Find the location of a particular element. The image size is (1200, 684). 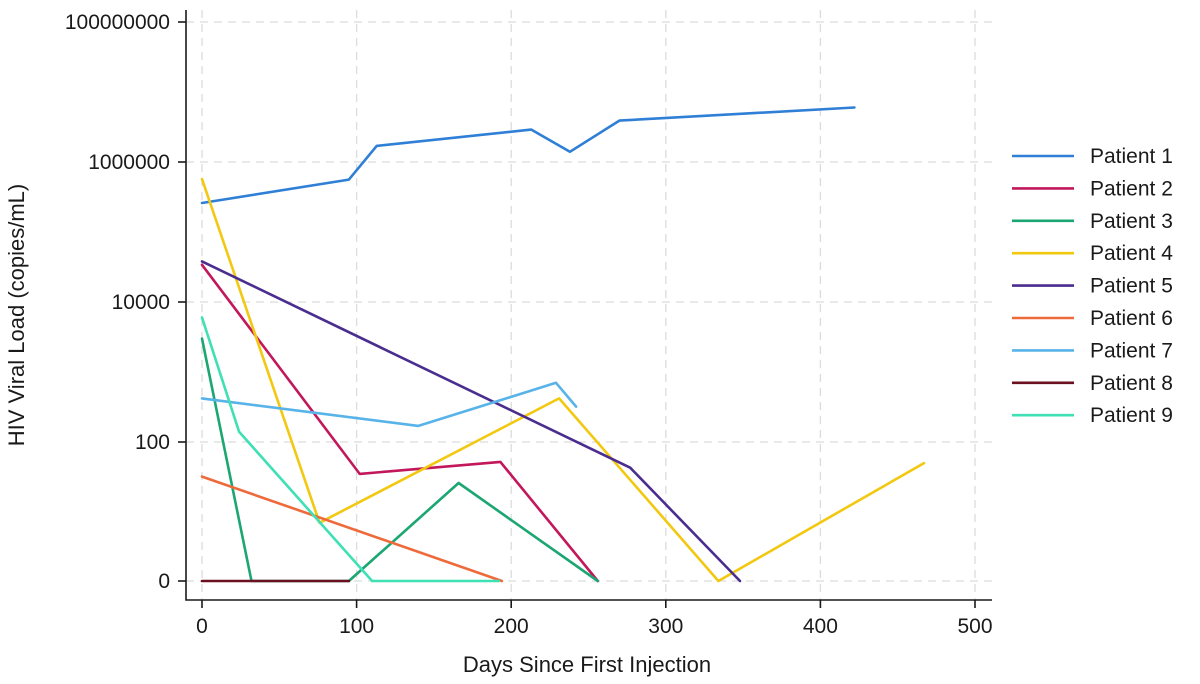

x-tick-label: 500 is located at coordinates (974, 626).